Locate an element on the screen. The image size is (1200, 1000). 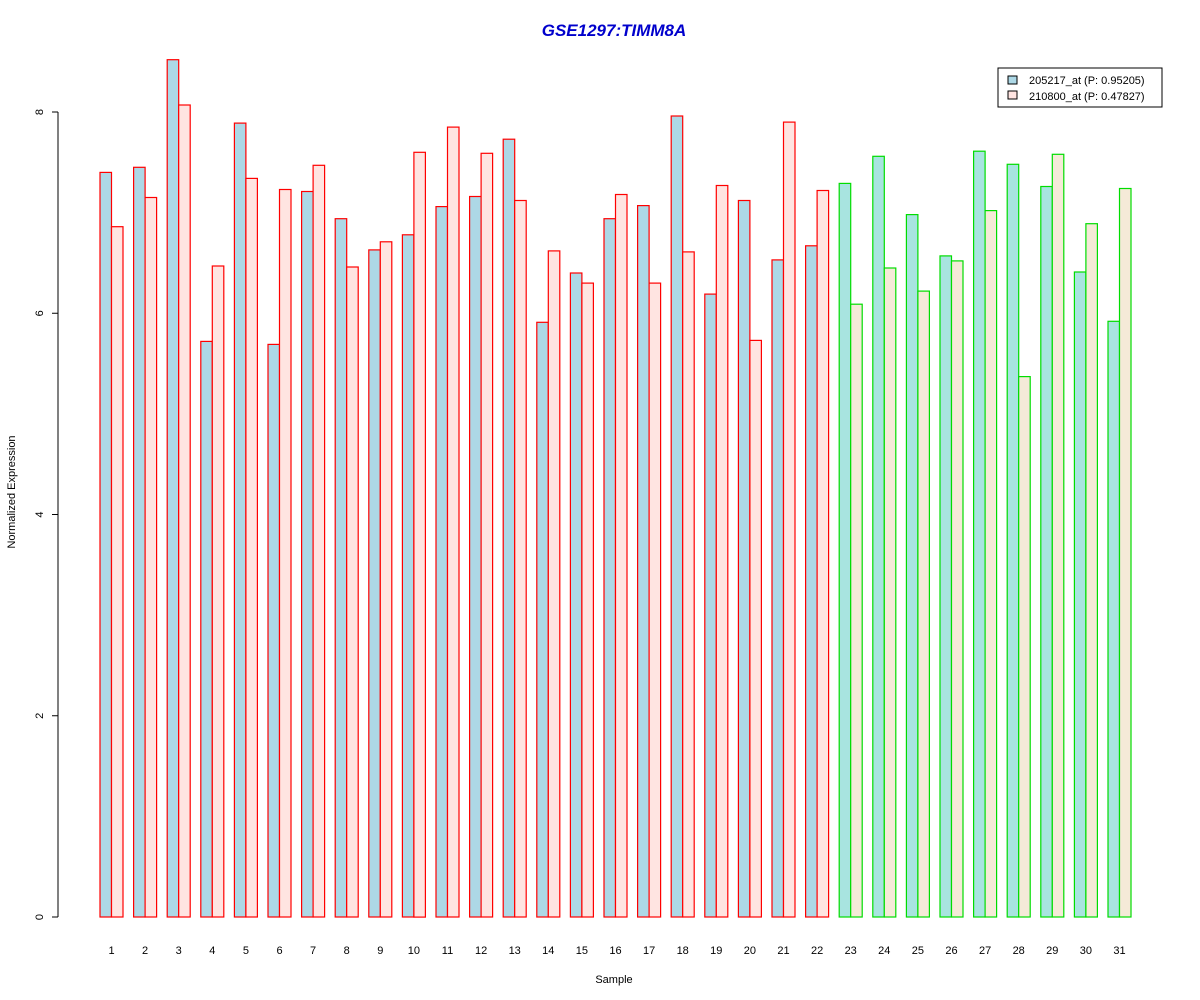
x-tick-label: 13 is located at coordinates (515, 951).